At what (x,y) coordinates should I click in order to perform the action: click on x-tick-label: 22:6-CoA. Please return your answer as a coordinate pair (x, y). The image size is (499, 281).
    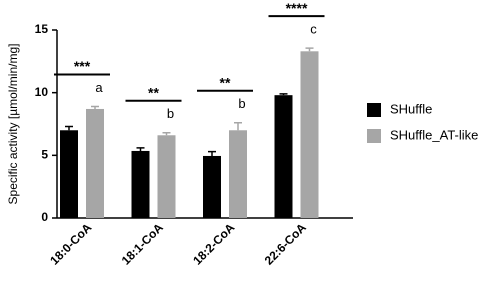
    Looking at the image, I should click on (285, 243).